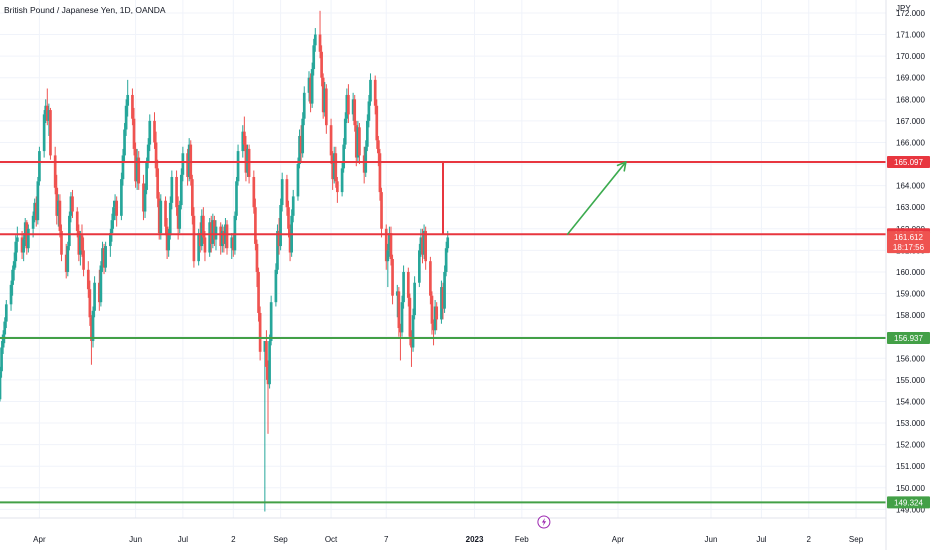 The height and width of the screenshot is (555, 932). I want to click on price-tick-label: 169.000, so click(910, 78).